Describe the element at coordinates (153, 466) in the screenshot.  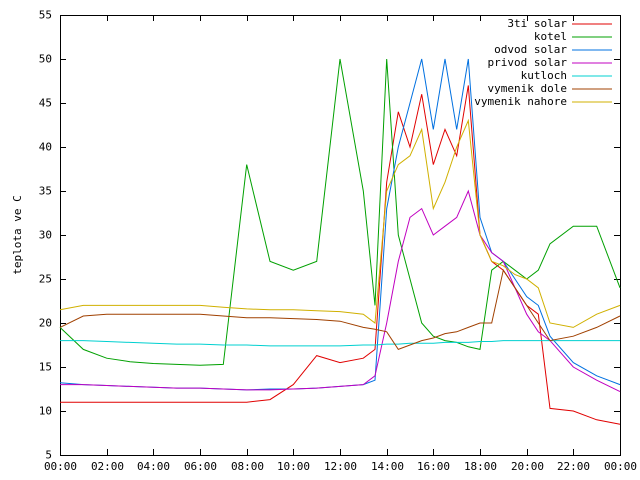
I see `x-tick-label: 04:00` at that location.